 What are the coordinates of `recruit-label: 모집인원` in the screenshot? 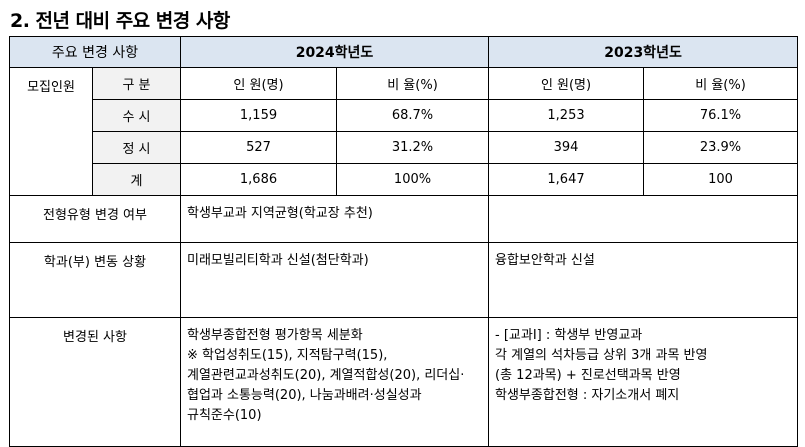 It's located at (51, 131).